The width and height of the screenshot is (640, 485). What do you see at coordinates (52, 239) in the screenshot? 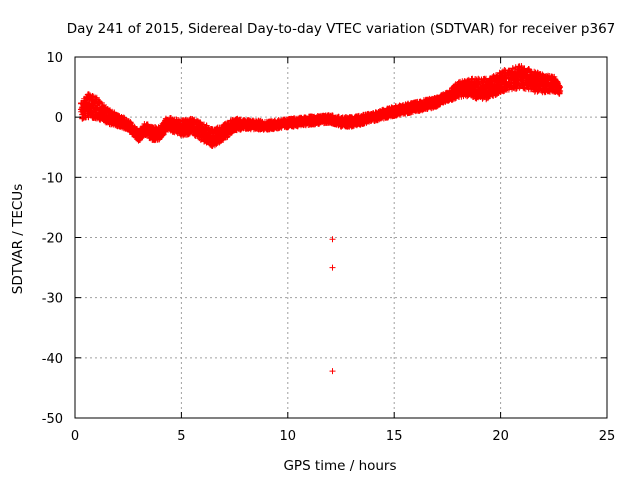
I see `y-tick-label: -20` at bounding box center [52, 239].